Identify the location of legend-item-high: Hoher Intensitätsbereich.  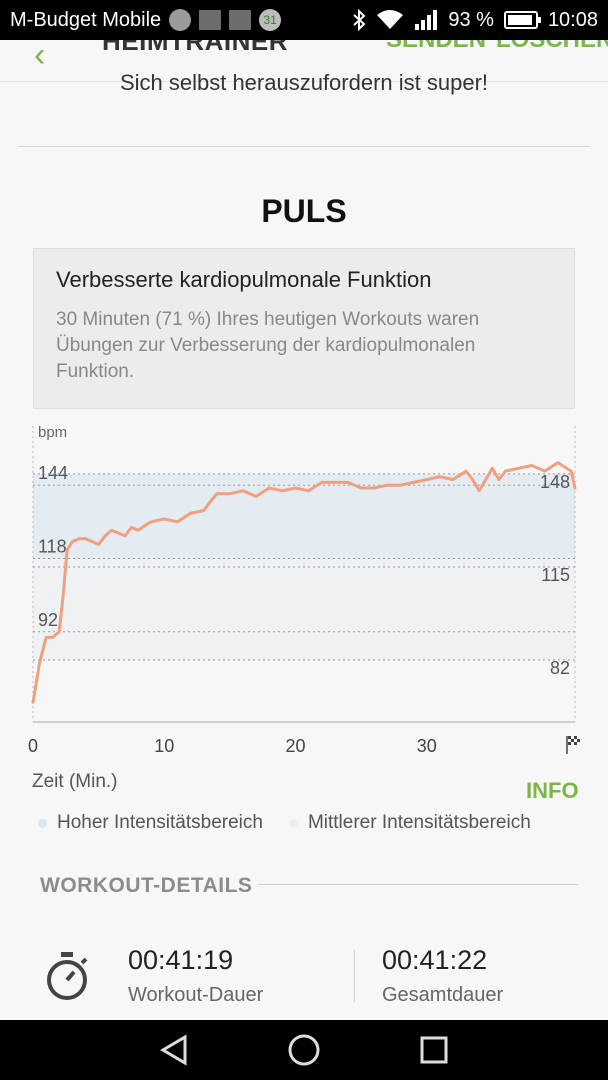
(150, 823).